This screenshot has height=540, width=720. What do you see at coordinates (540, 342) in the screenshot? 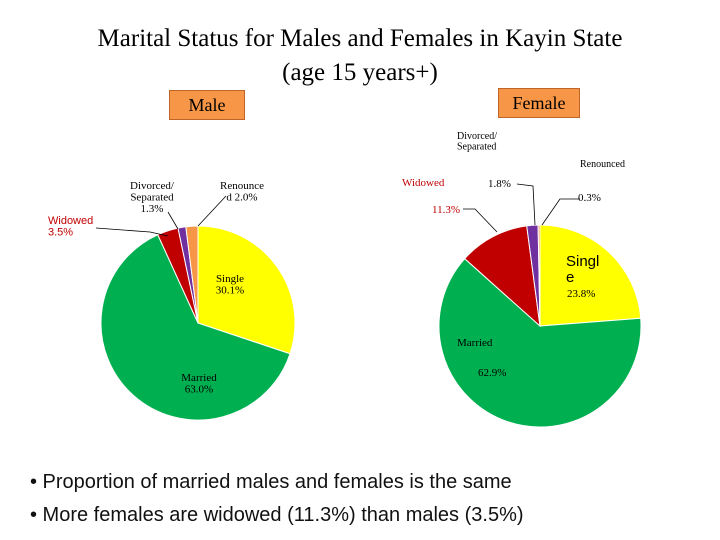
I see `female-slice-married` at bounding box center [540, 342].